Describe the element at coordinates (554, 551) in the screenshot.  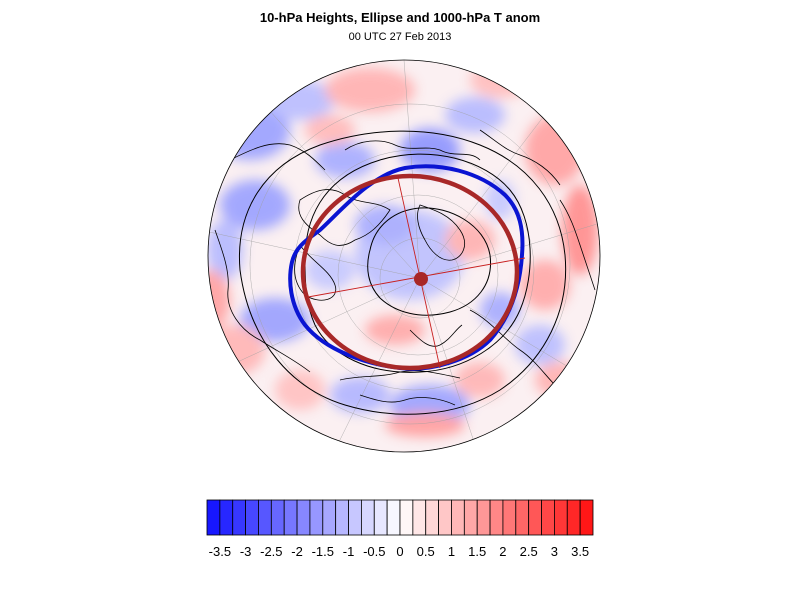
I see `colorbar-tick-label: 3` at that location.